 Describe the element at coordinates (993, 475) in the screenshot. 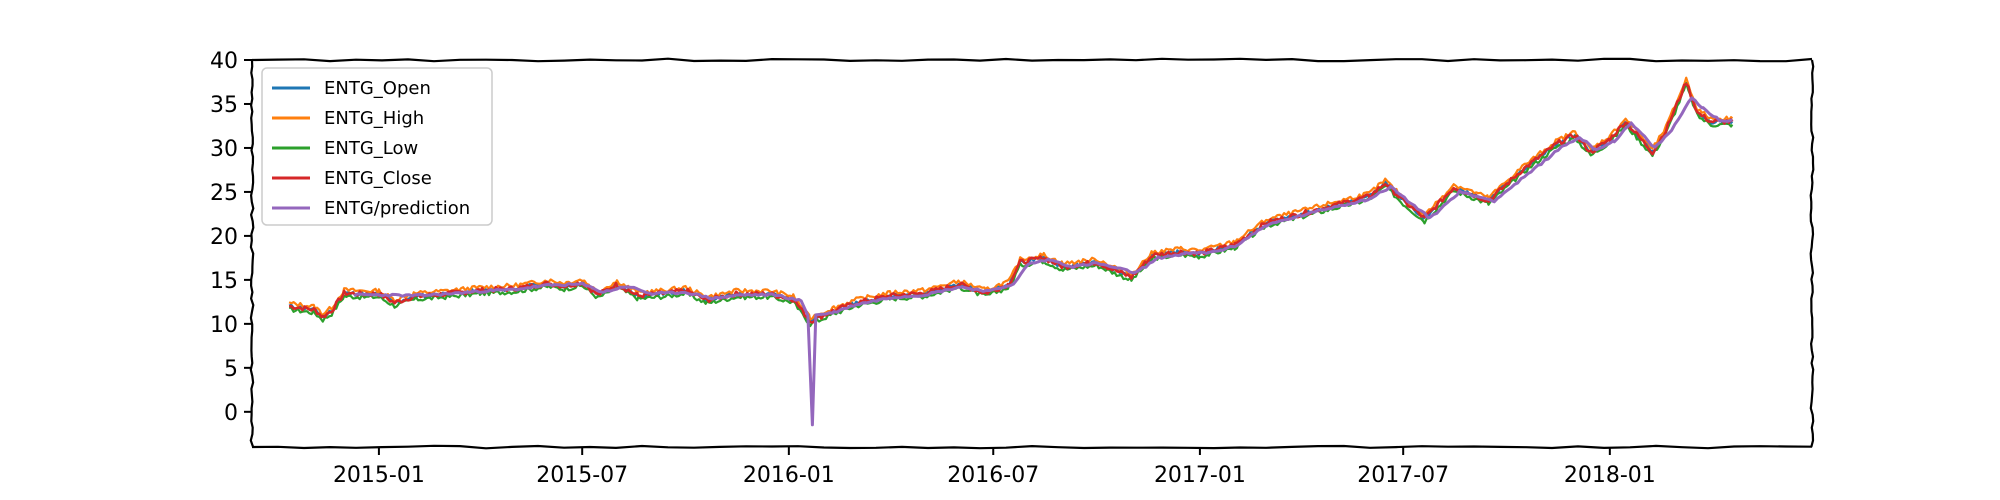

I see `x-tick-label: 2016-07` at that location.